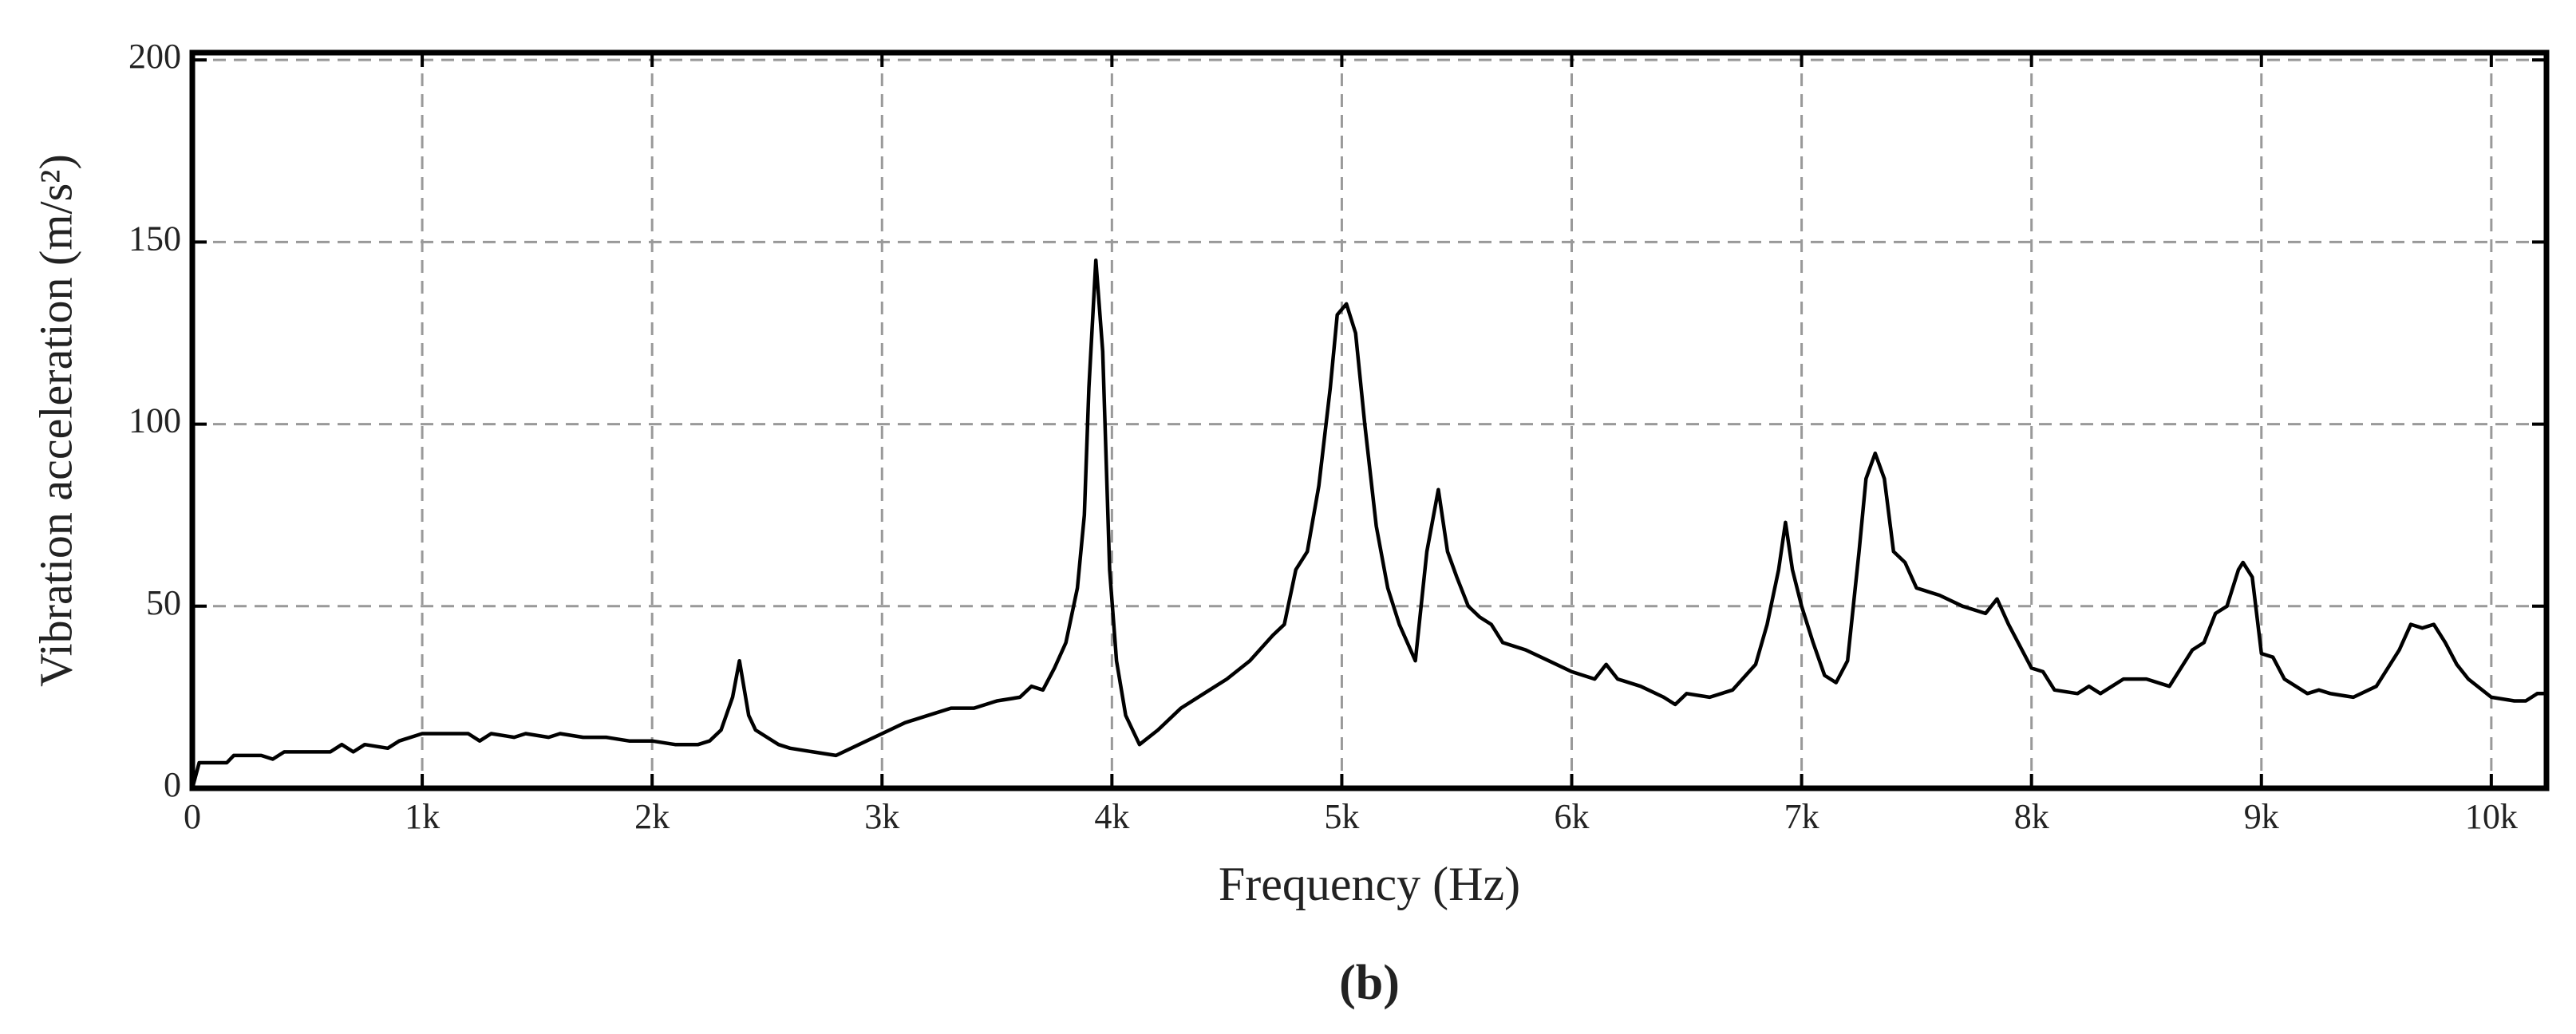 This screenshot has height=1034, width=2576. I want to click on x-tick-label: 4k, so click(1111, 816).